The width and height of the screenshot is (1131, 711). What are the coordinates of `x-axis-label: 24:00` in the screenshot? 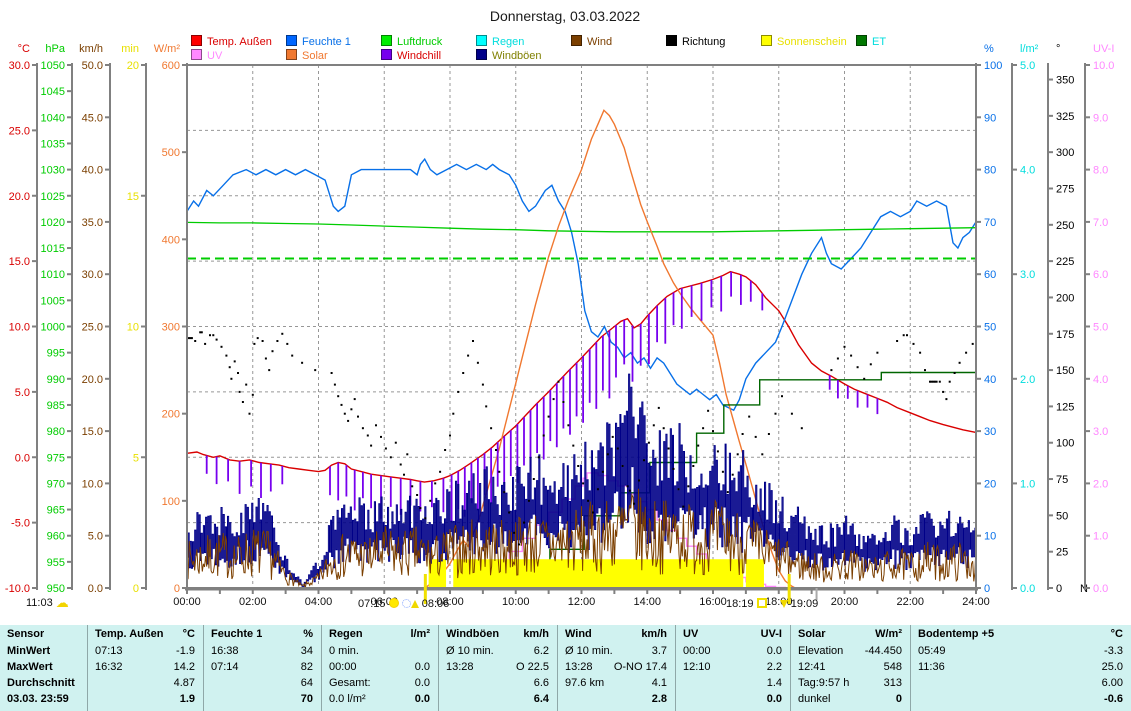 It's located at (976, 602).